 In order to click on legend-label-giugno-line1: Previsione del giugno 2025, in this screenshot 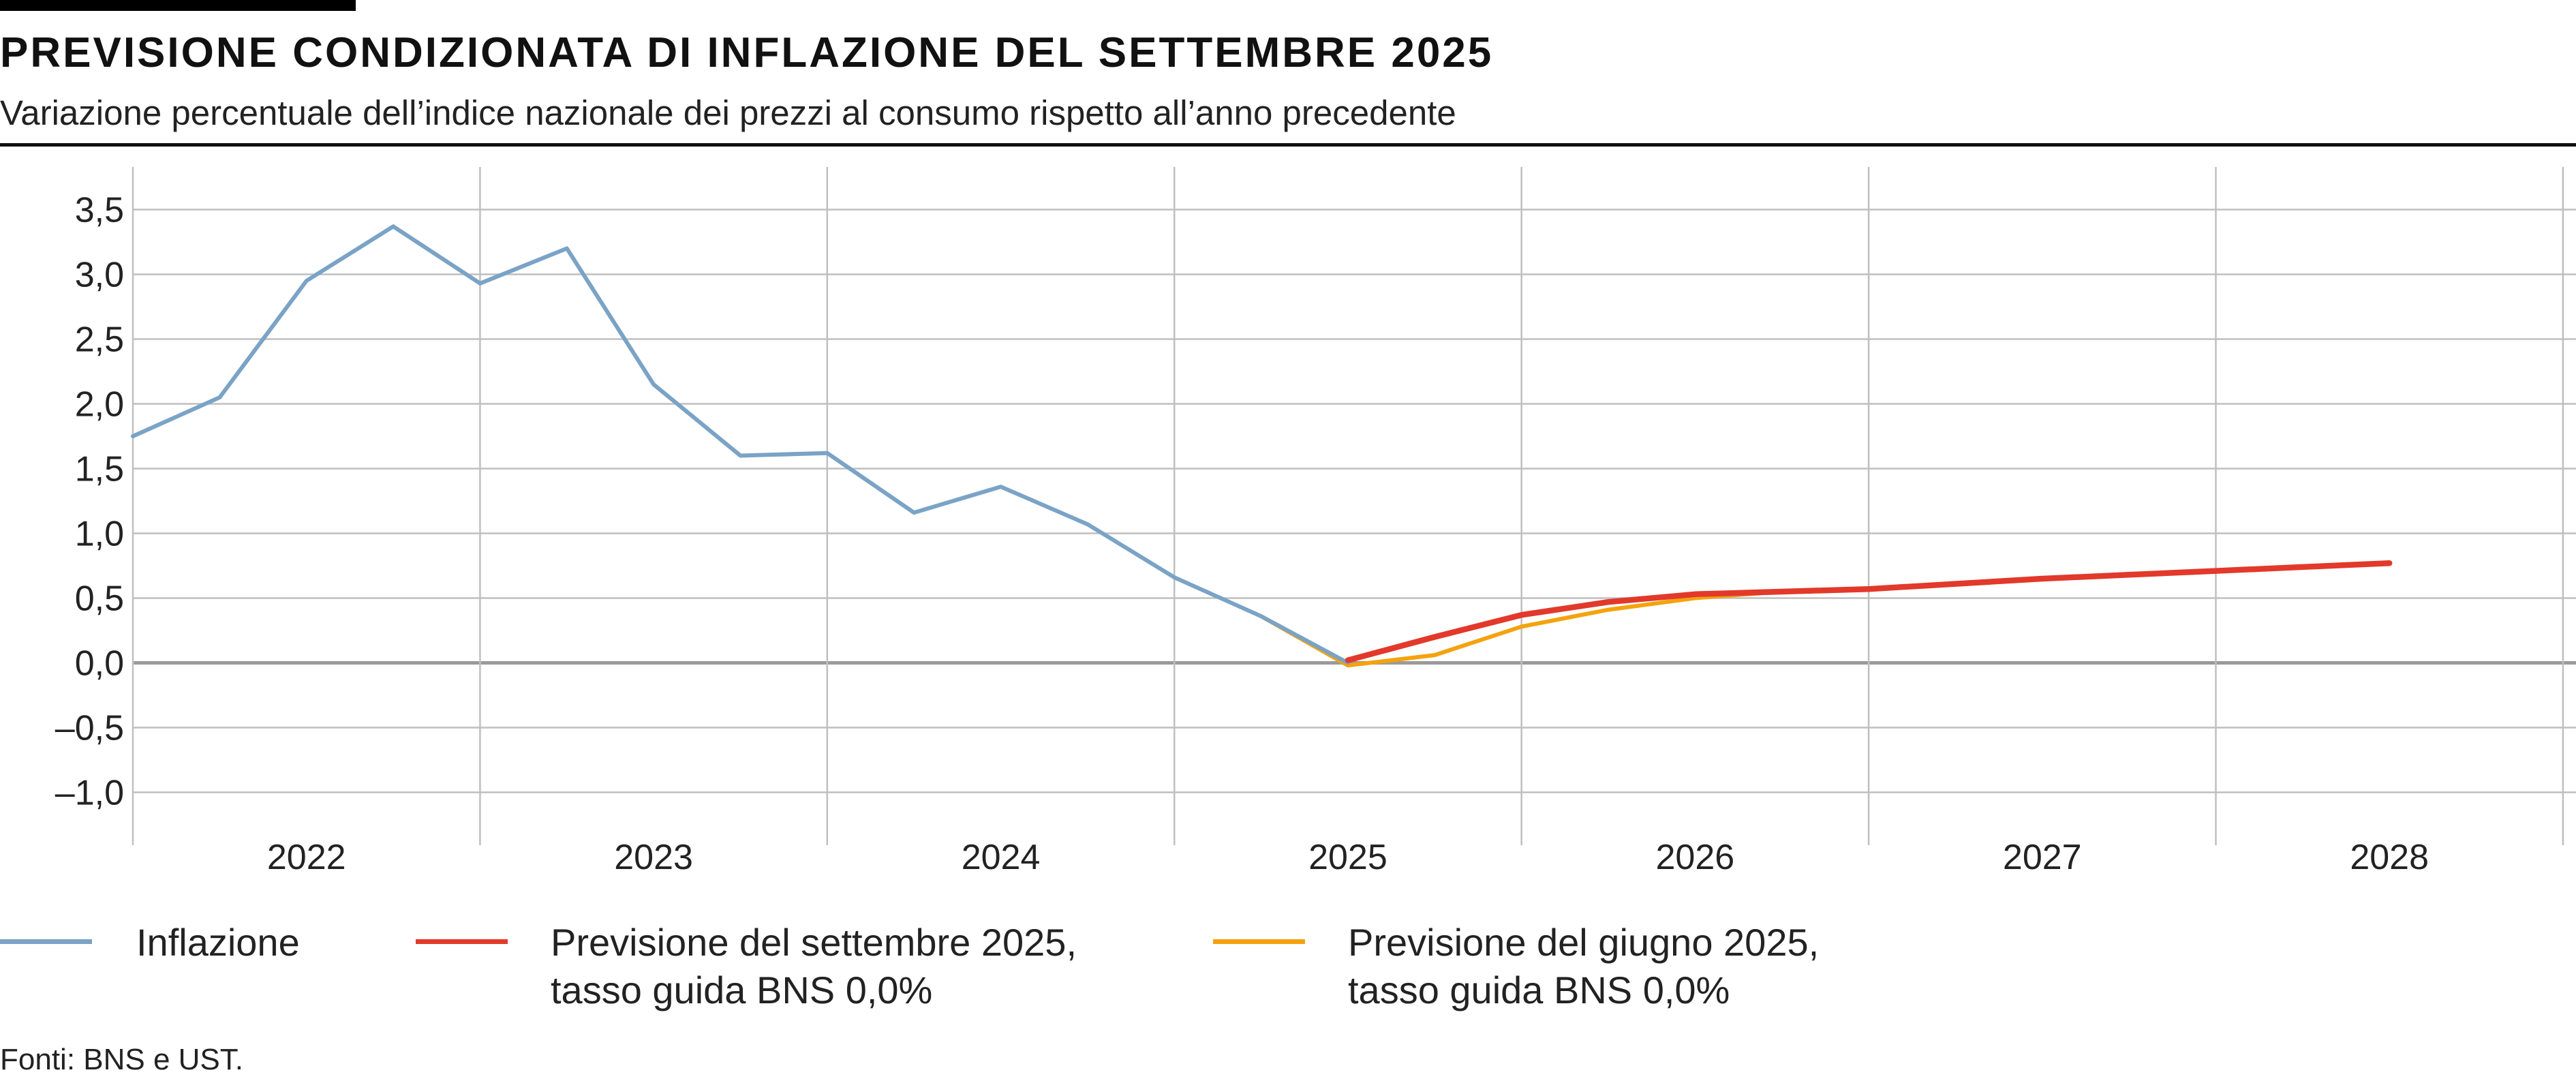, I will do `click(1584, 942)`.